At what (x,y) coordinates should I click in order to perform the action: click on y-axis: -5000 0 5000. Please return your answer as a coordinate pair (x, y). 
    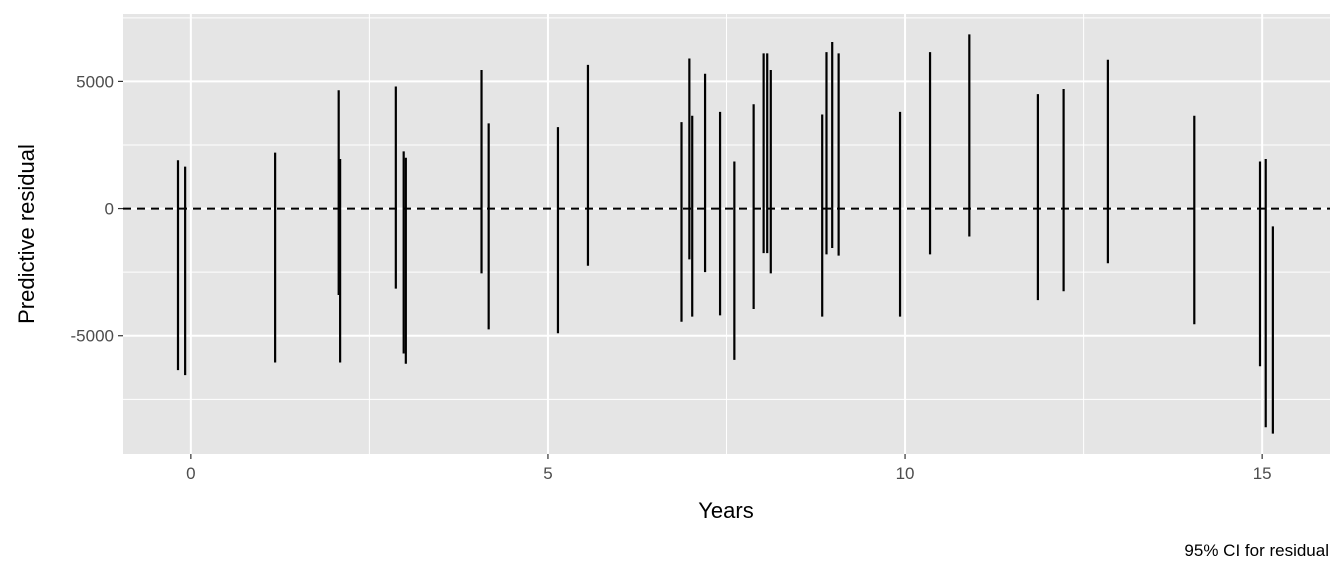
    Looking at the image, I should click on (97, 209).